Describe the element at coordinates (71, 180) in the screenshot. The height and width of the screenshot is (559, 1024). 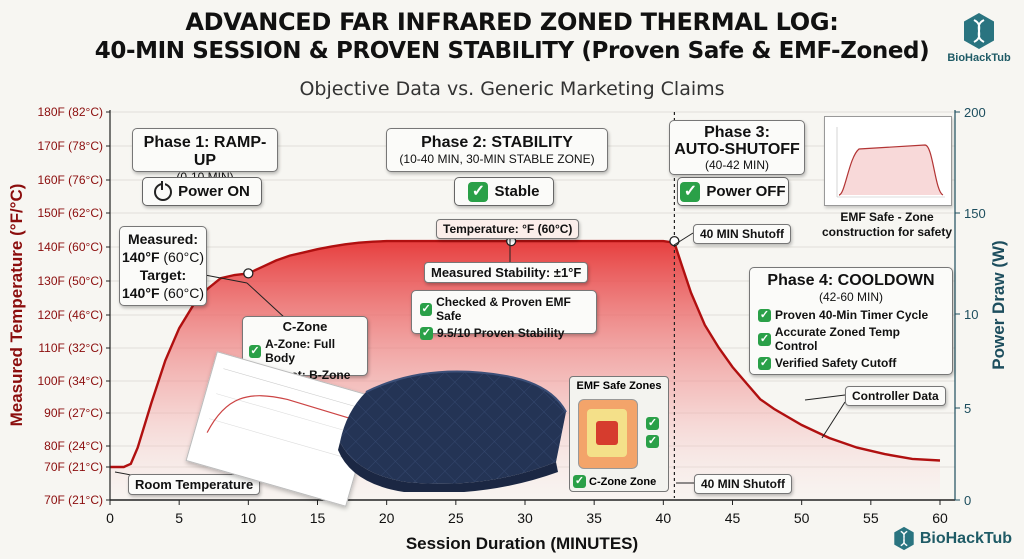
I see `left-tick-label: 160F (76°C)` at that location.